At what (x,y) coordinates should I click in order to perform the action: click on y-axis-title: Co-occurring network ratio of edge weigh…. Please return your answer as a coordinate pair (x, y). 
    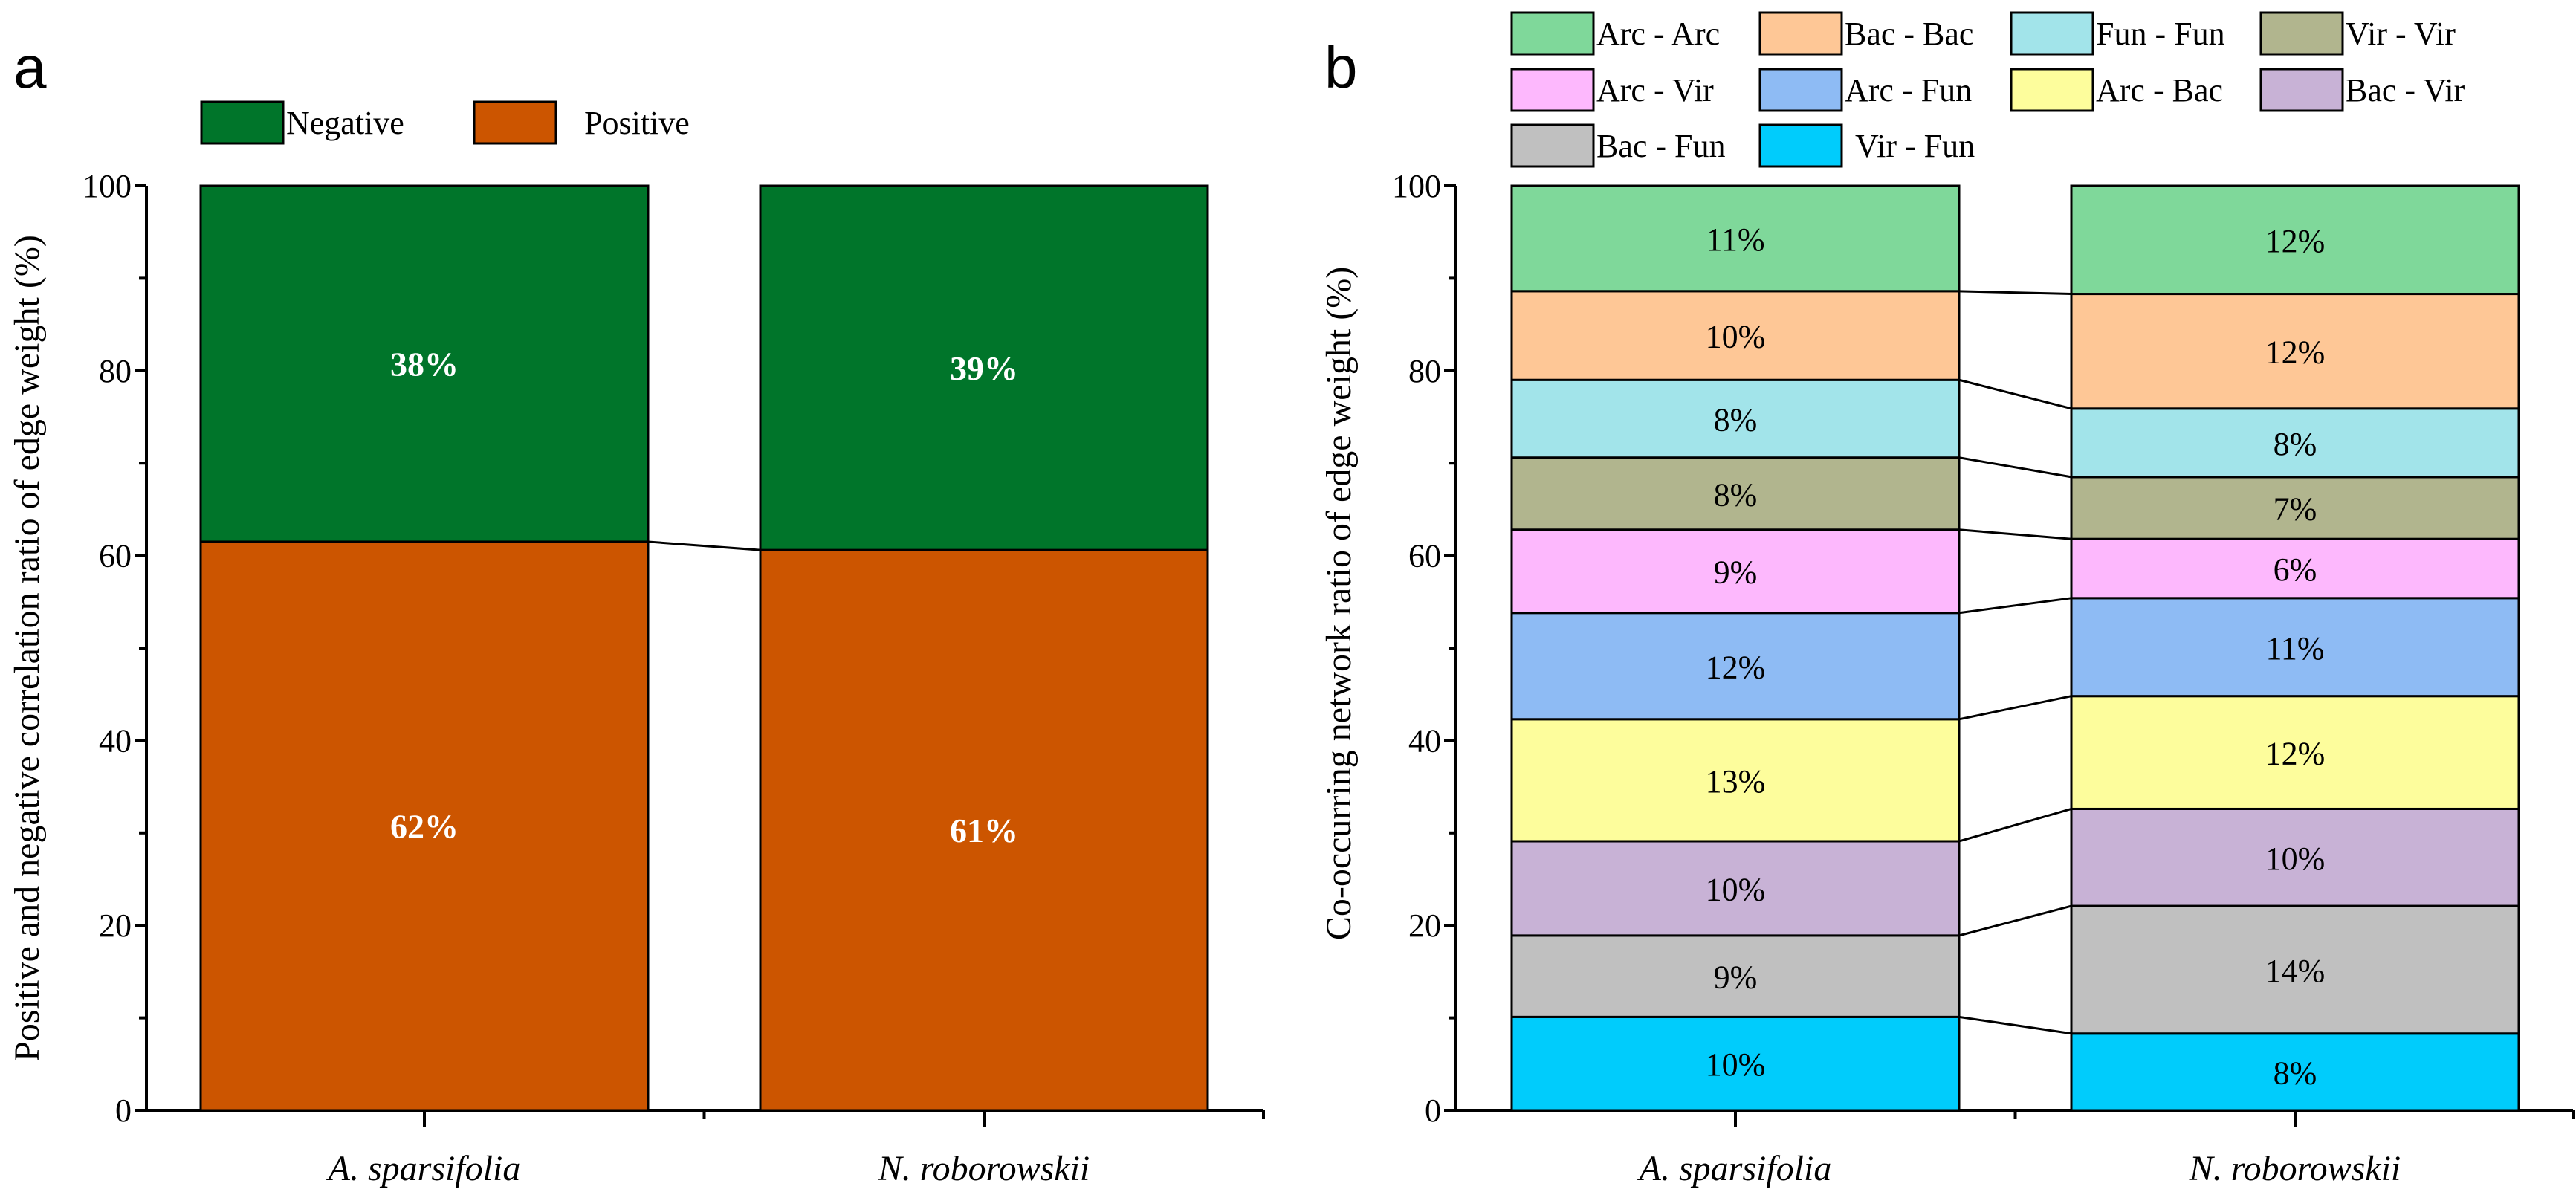
    Looking at the image, I should click on (1339, 603).